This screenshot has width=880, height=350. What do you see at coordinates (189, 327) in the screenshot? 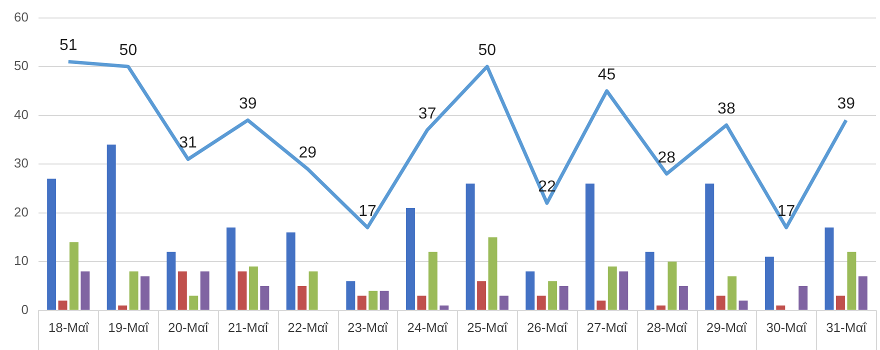
I see `x-tick-label: 20-Μαΐ` at bounding box center [189, 327].